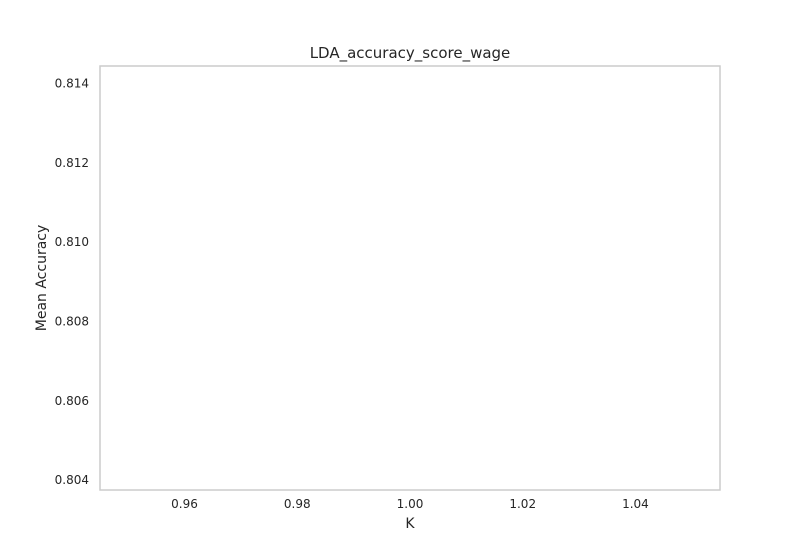 The height and width of the screenshot is (550, 800). Describe the element at coordinates (72, 242) in the screenshot. I see `y-tick-label: 0.810` at that location.